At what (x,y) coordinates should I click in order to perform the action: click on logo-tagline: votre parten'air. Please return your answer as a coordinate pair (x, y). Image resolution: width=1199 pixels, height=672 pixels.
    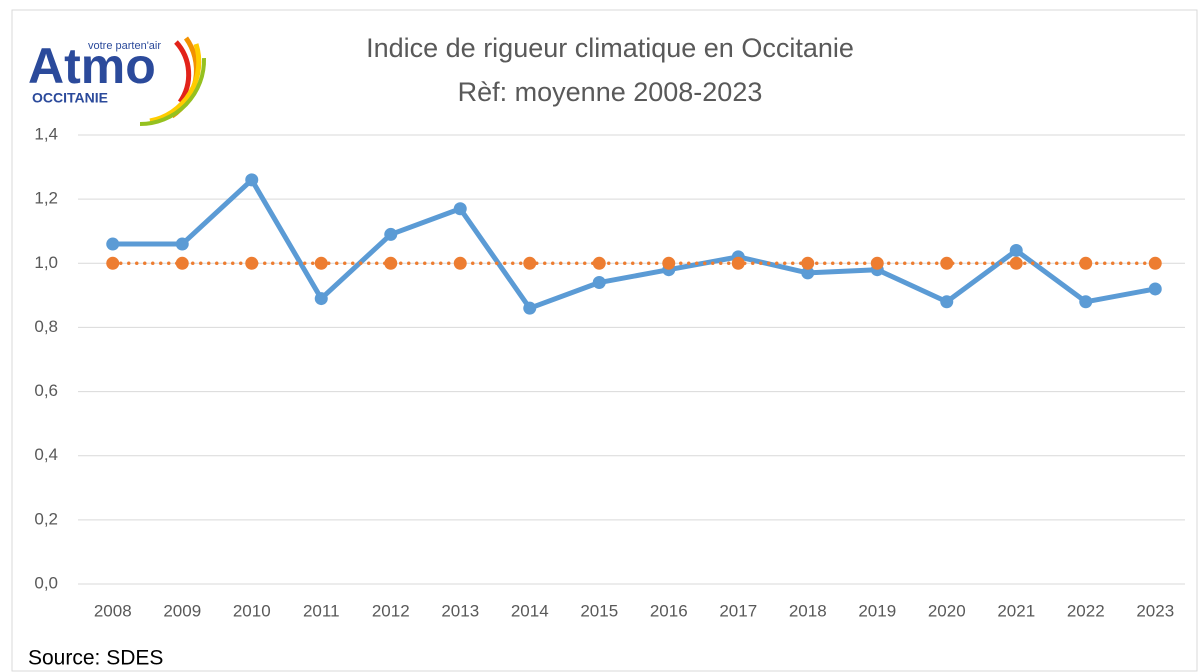
    Looking at the image, I should click on (124, 46).